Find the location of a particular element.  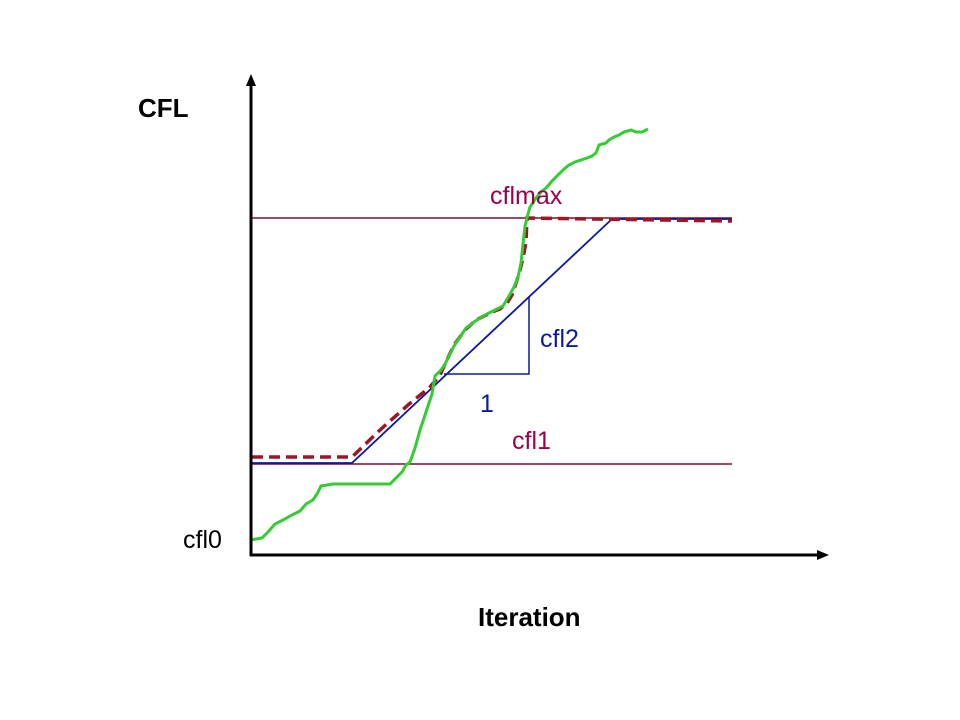

x-axis-arrowhead is located at coordinates (823, 555).